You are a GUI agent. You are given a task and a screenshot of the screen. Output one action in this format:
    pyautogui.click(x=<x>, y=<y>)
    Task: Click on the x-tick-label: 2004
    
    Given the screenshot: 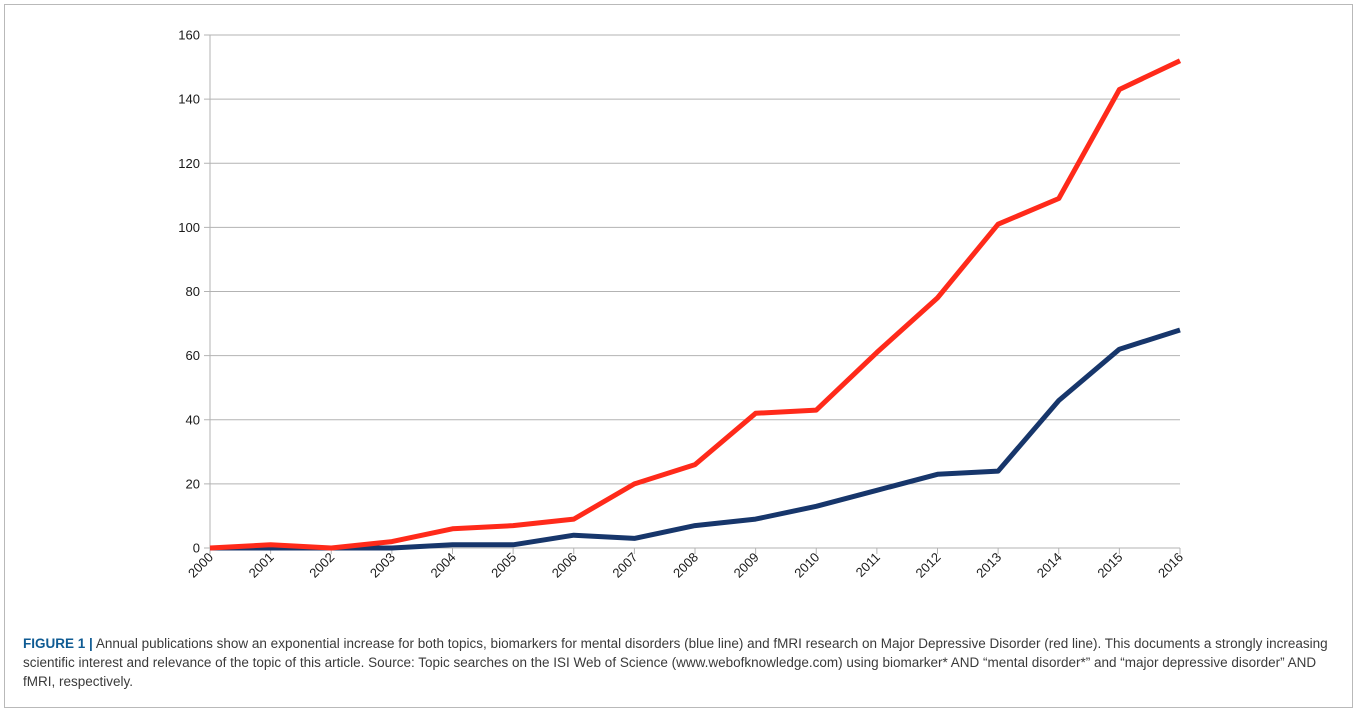 What is the action you would take?
    pyautogui.click(x=443, y=565)
    